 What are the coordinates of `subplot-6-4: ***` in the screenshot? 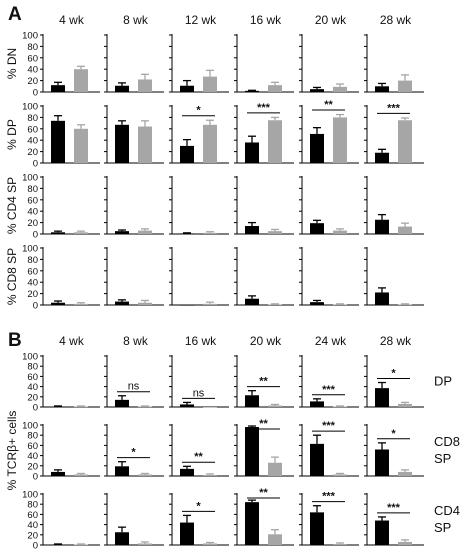 It's located at (329, 518).